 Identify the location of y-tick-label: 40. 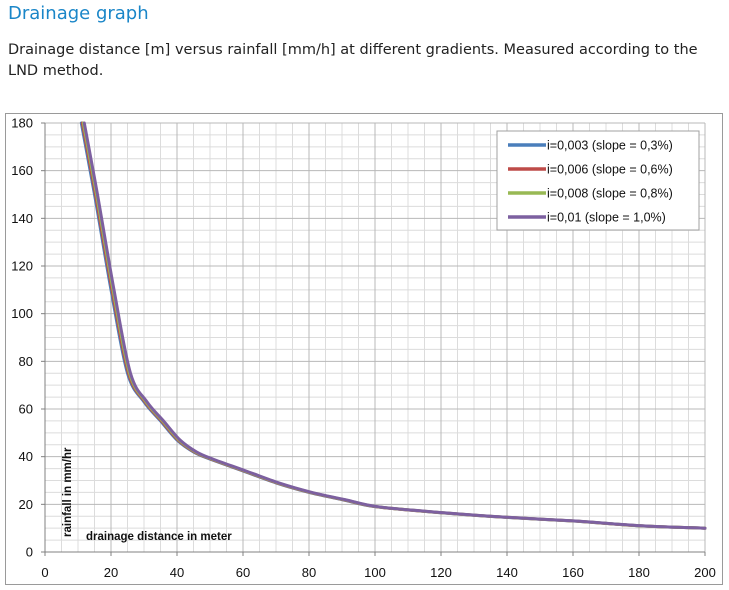
(26, 456).